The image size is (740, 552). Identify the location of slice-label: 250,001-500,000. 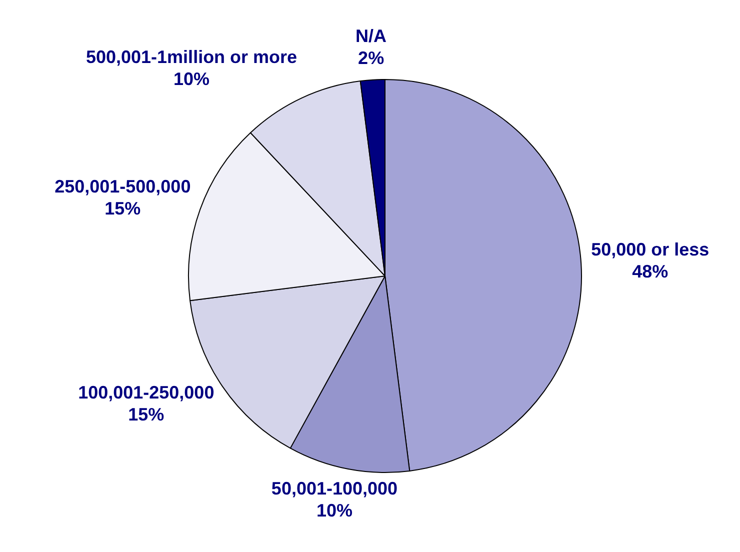
(122, 186).